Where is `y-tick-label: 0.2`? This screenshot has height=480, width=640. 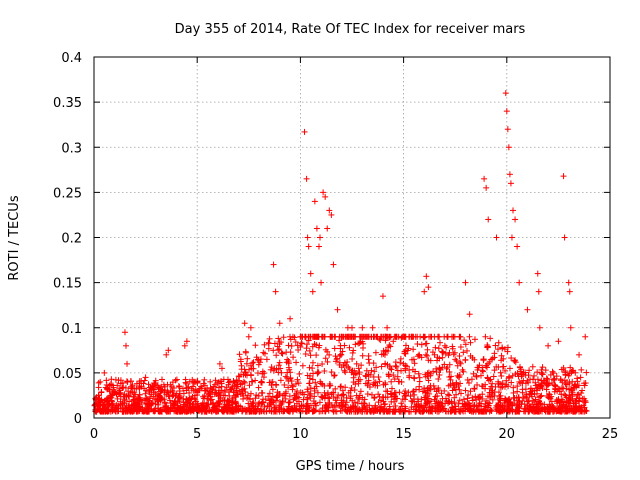 y-tick-label: 0.2 is located at coordinates (71, 239).